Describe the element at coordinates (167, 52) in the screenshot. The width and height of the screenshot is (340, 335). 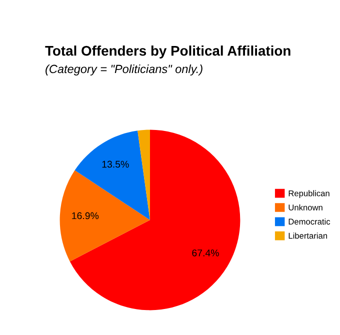
I see `chart-title: Total Offenders by Political Affiliation` at that location.